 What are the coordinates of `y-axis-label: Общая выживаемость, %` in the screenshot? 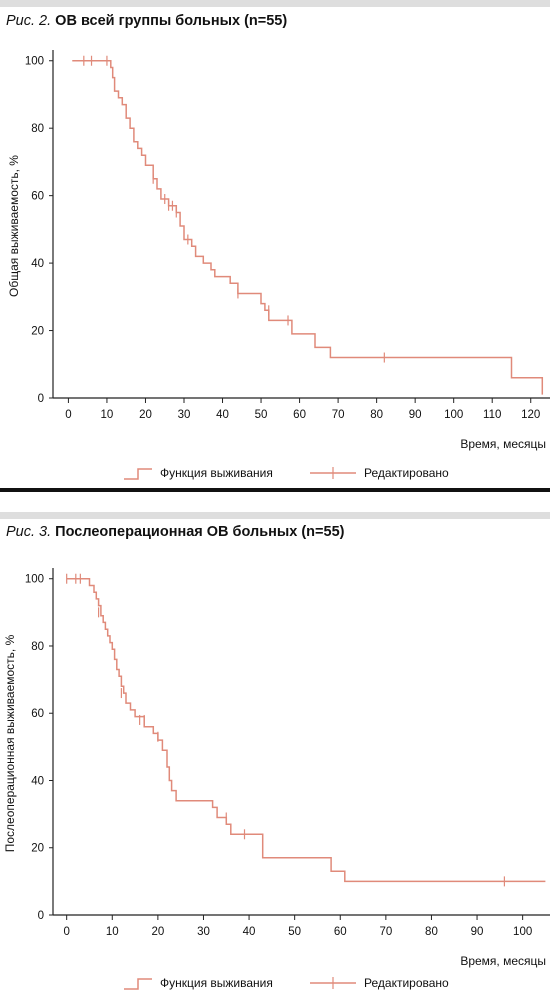 It's located at (14, 226).